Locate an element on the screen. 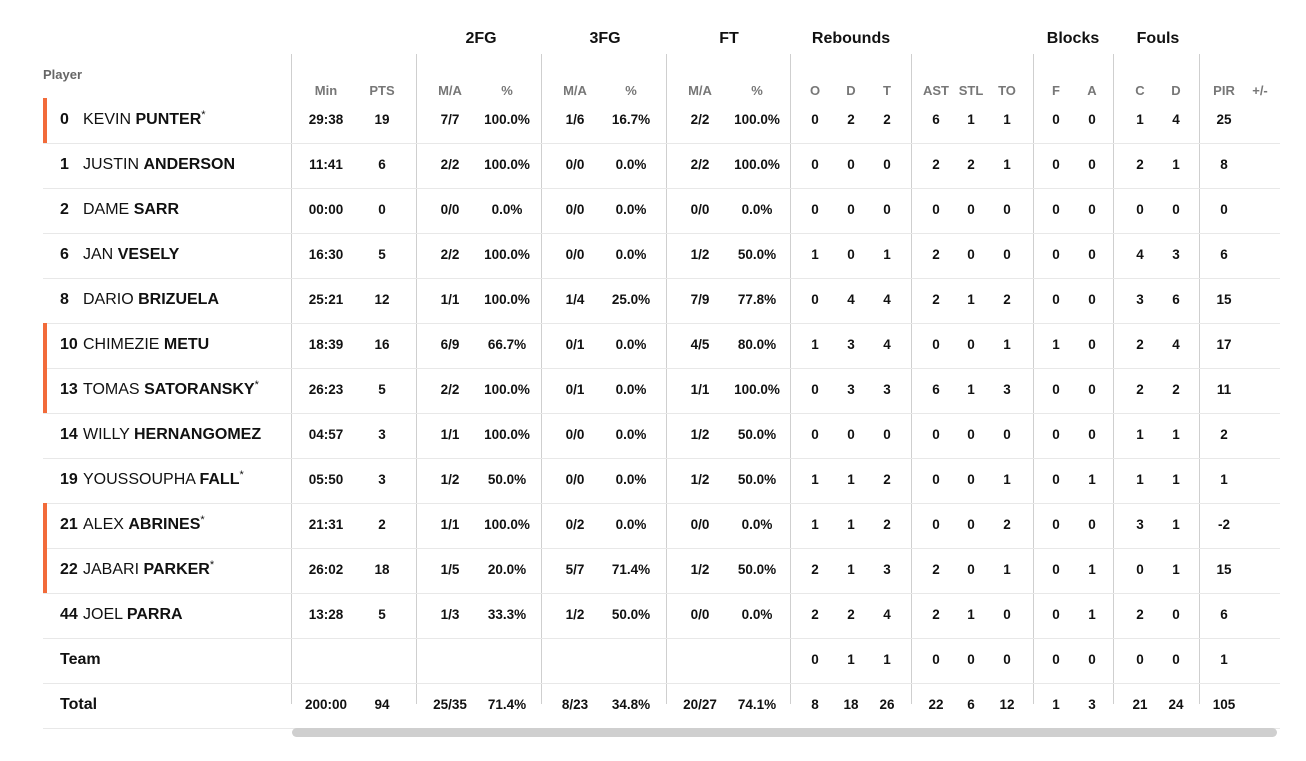  player-name: JAN VESELY is located at coordinates (131, 255).